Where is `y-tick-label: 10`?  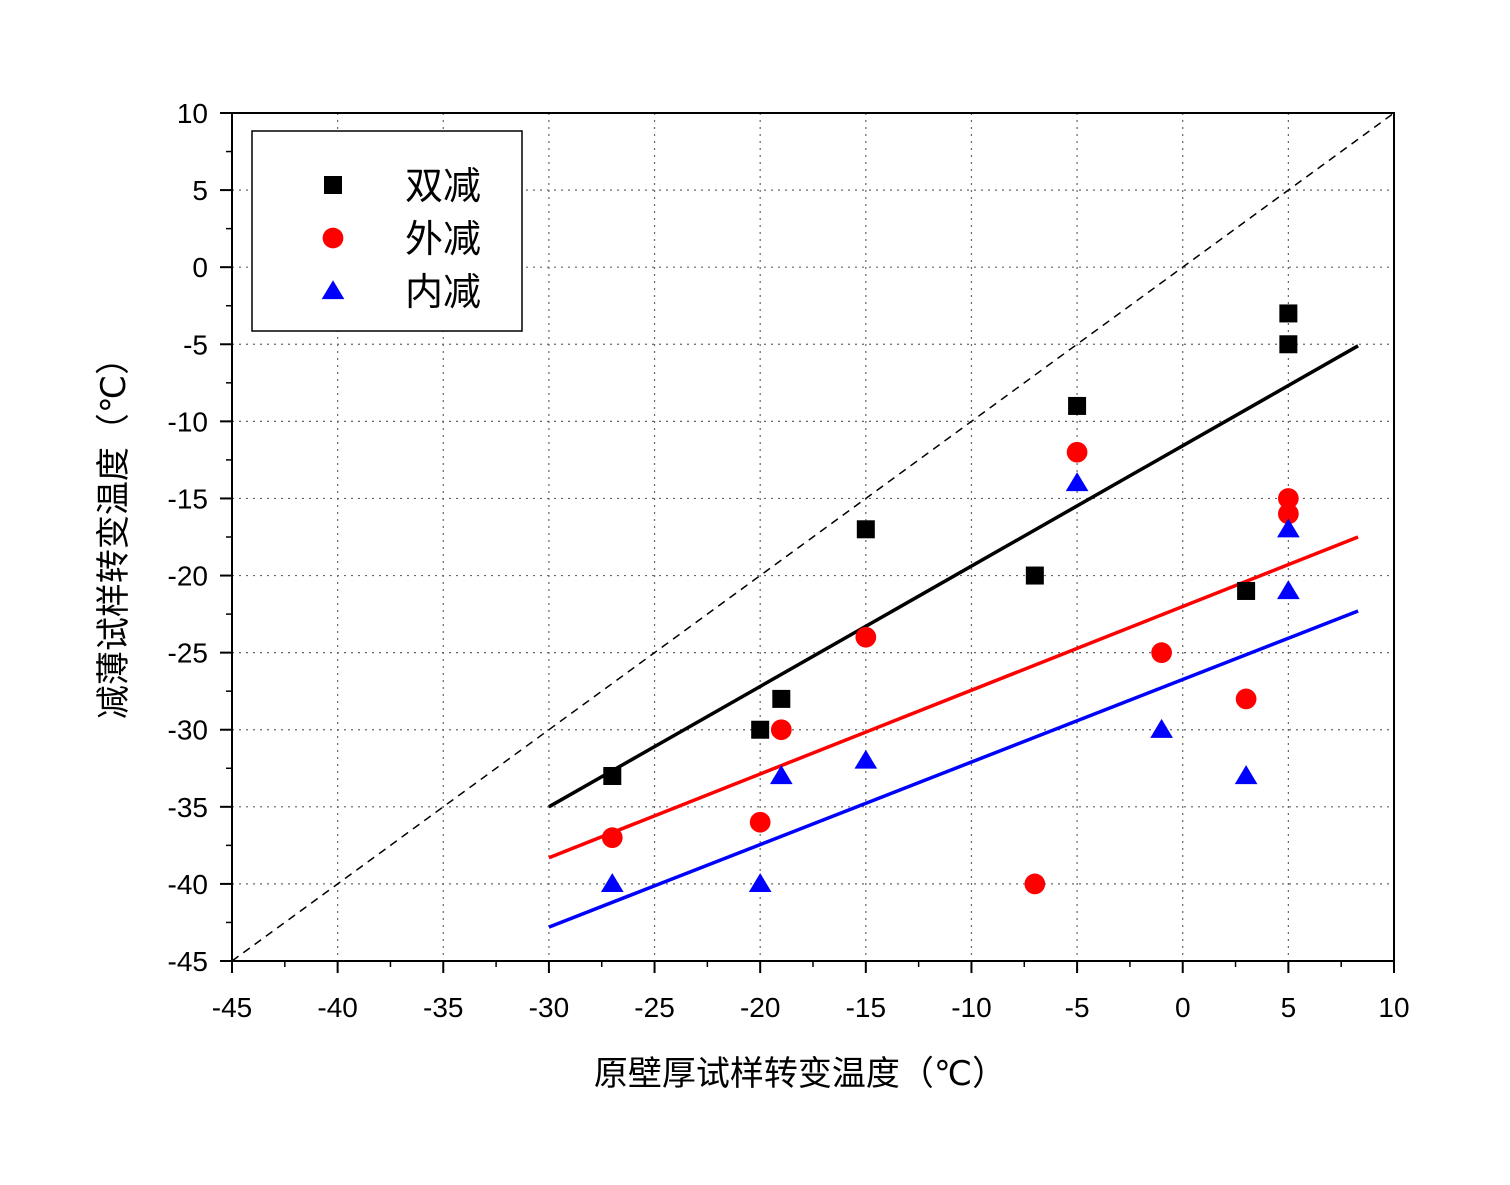
y-tick-label: 10 is located at coordinates (192, 113).